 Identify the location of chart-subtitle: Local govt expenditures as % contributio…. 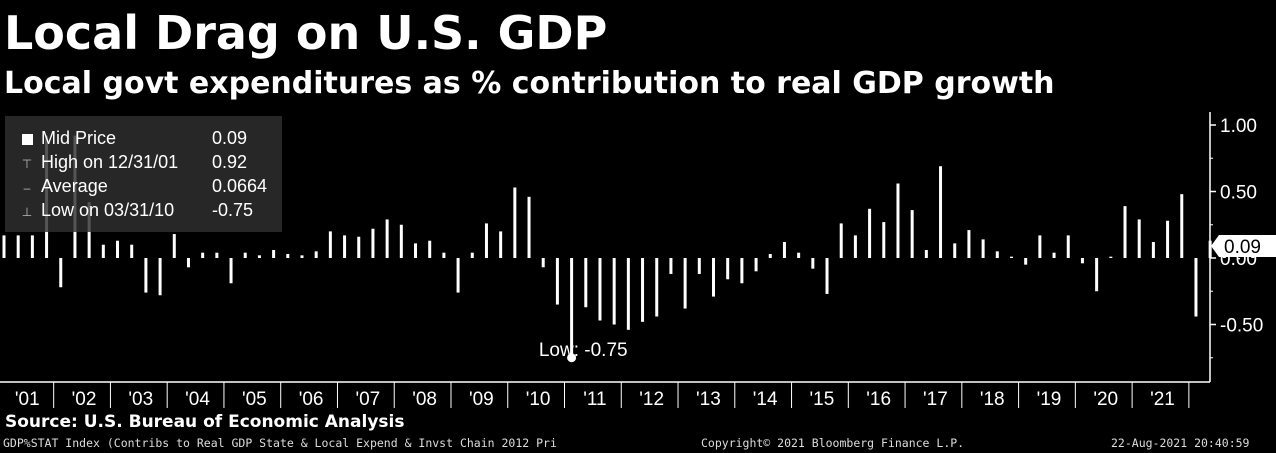
(529, 83).